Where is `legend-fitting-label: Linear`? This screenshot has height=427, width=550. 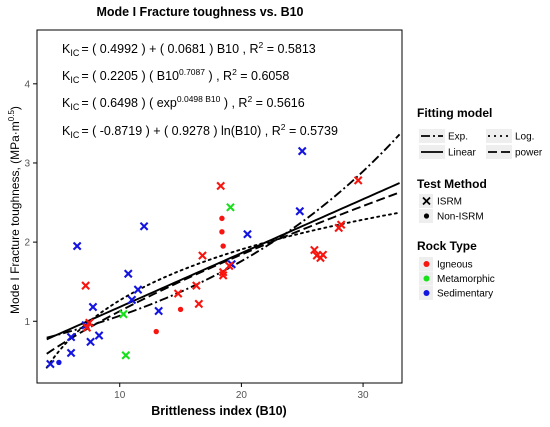 legend-fitting-label: Linear is located at coordinates (462, 153).